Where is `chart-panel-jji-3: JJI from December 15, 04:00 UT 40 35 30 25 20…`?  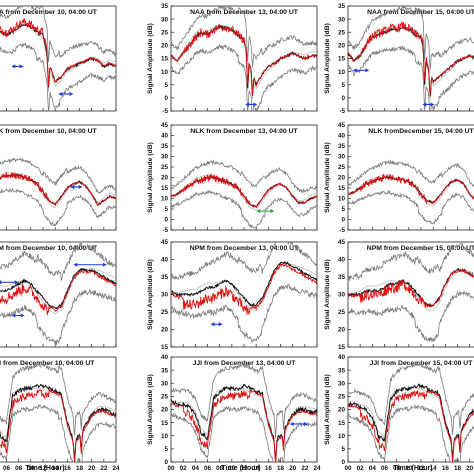 chart-panel-jji-3: JJI from December 15, 04:00 UT 40 35 30 25 20… is located at coordinates (399, 413).